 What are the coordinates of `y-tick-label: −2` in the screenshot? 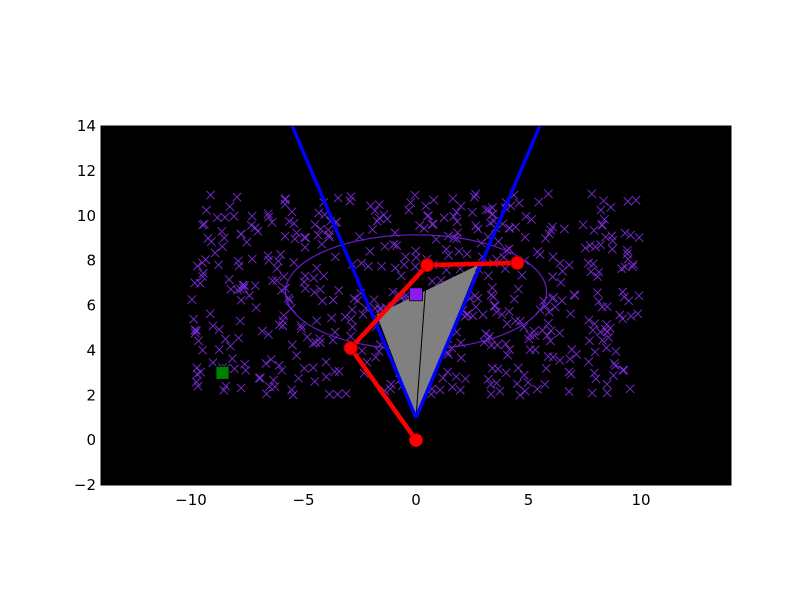 It's located at (85, 485).